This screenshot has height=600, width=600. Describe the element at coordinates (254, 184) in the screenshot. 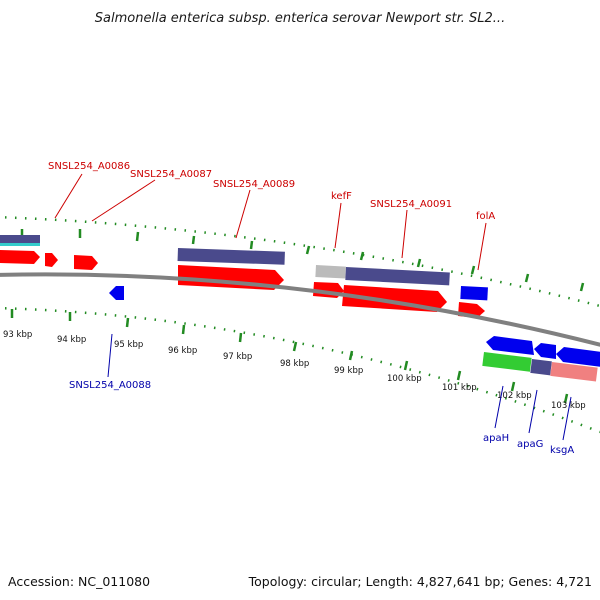

I see `gene-label-a0089: SNSL254_A0089` at that location.